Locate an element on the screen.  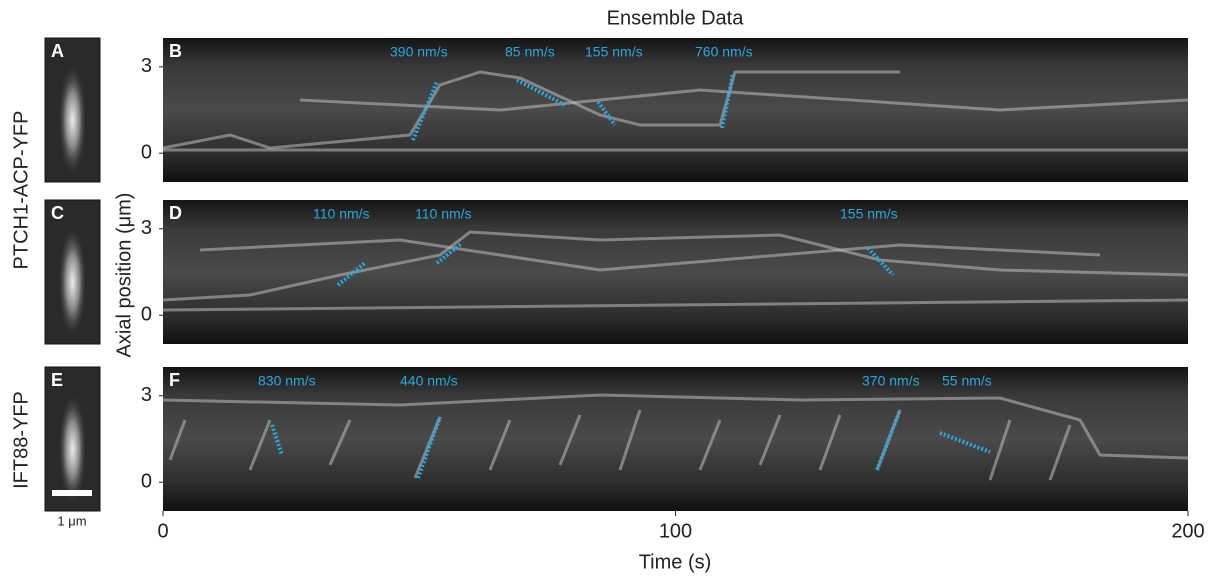
speed-label: 55 nm/s is located at coordinates (967, 381).